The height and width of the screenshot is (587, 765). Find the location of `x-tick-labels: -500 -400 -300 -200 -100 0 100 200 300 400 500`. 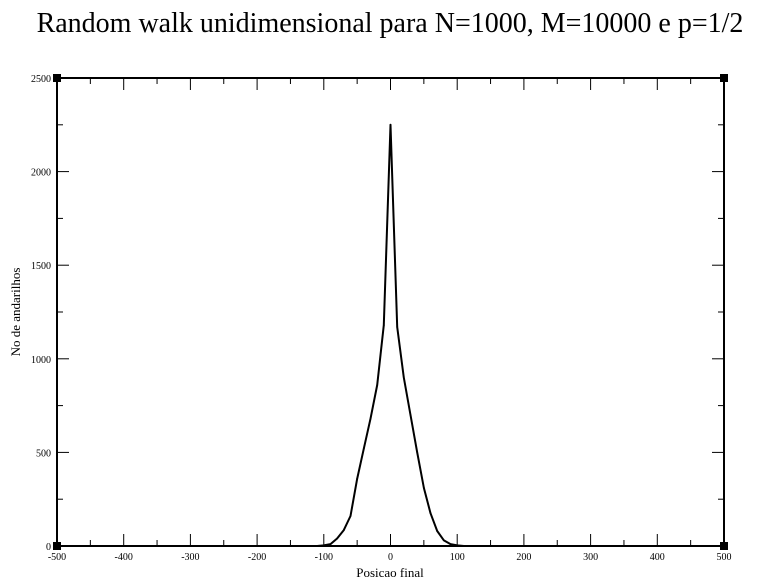

x-tick-labels: -500 -400 -300 -200 -100 0 100 200 300 400 500 is located at coordinates (390, 557).